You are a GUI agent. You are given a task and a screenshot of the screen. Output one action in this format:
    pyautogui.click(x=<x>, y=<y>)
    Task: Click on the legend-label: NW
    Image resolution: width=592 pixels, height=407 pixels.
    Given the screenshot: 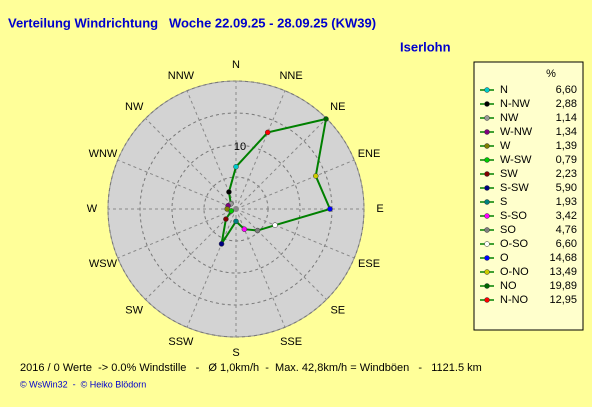 What is the action you would take?
    pyautogui.click(x=509, y=118)
    